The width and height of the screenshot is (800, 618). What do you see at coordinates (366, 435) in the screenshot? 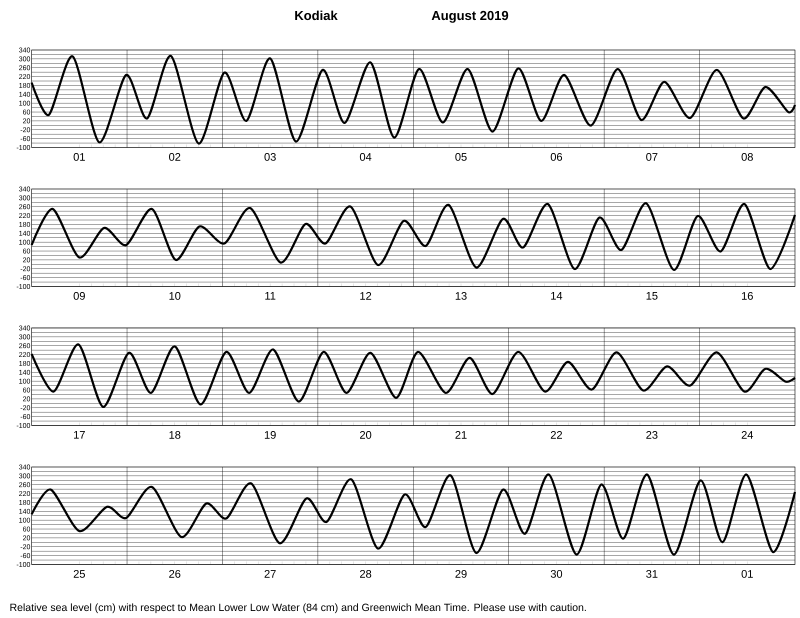
I see `x-tick-label: 20` at bounding box center [366, 435].